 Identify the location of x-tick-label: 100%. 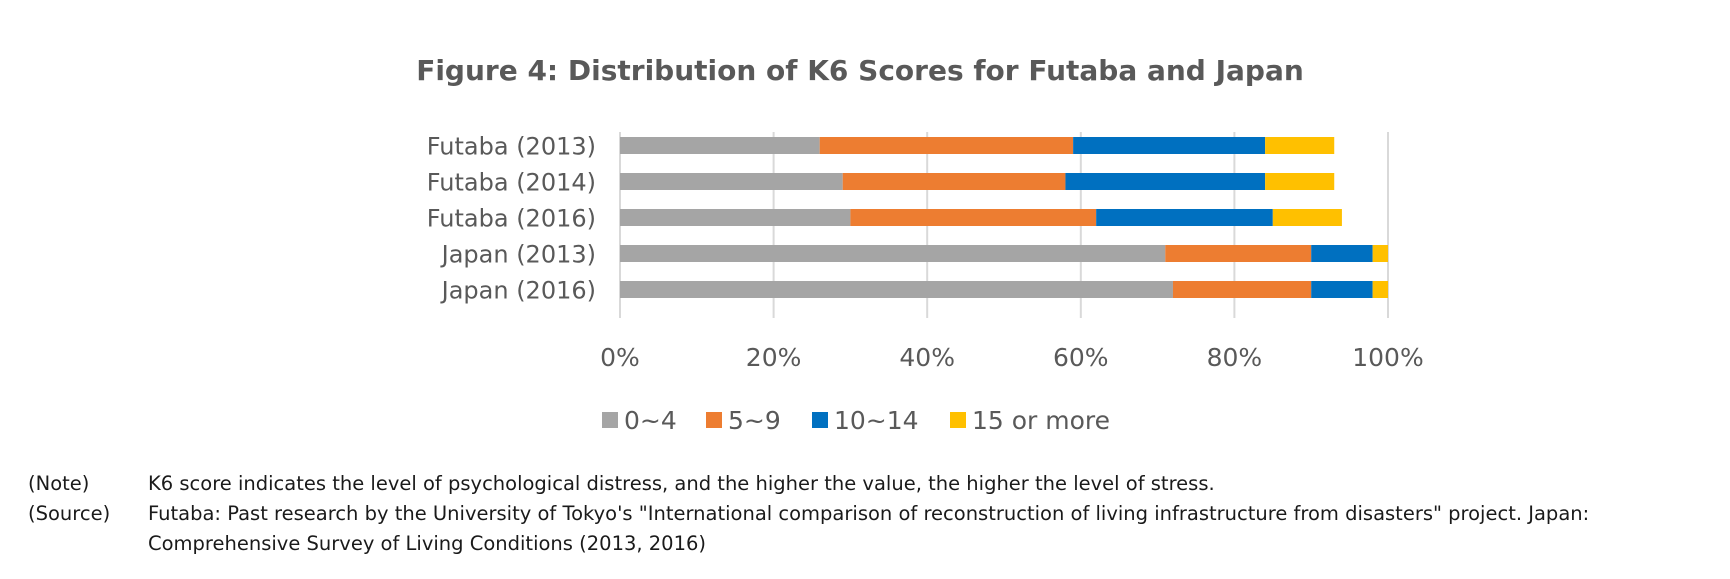
(1387, 357).